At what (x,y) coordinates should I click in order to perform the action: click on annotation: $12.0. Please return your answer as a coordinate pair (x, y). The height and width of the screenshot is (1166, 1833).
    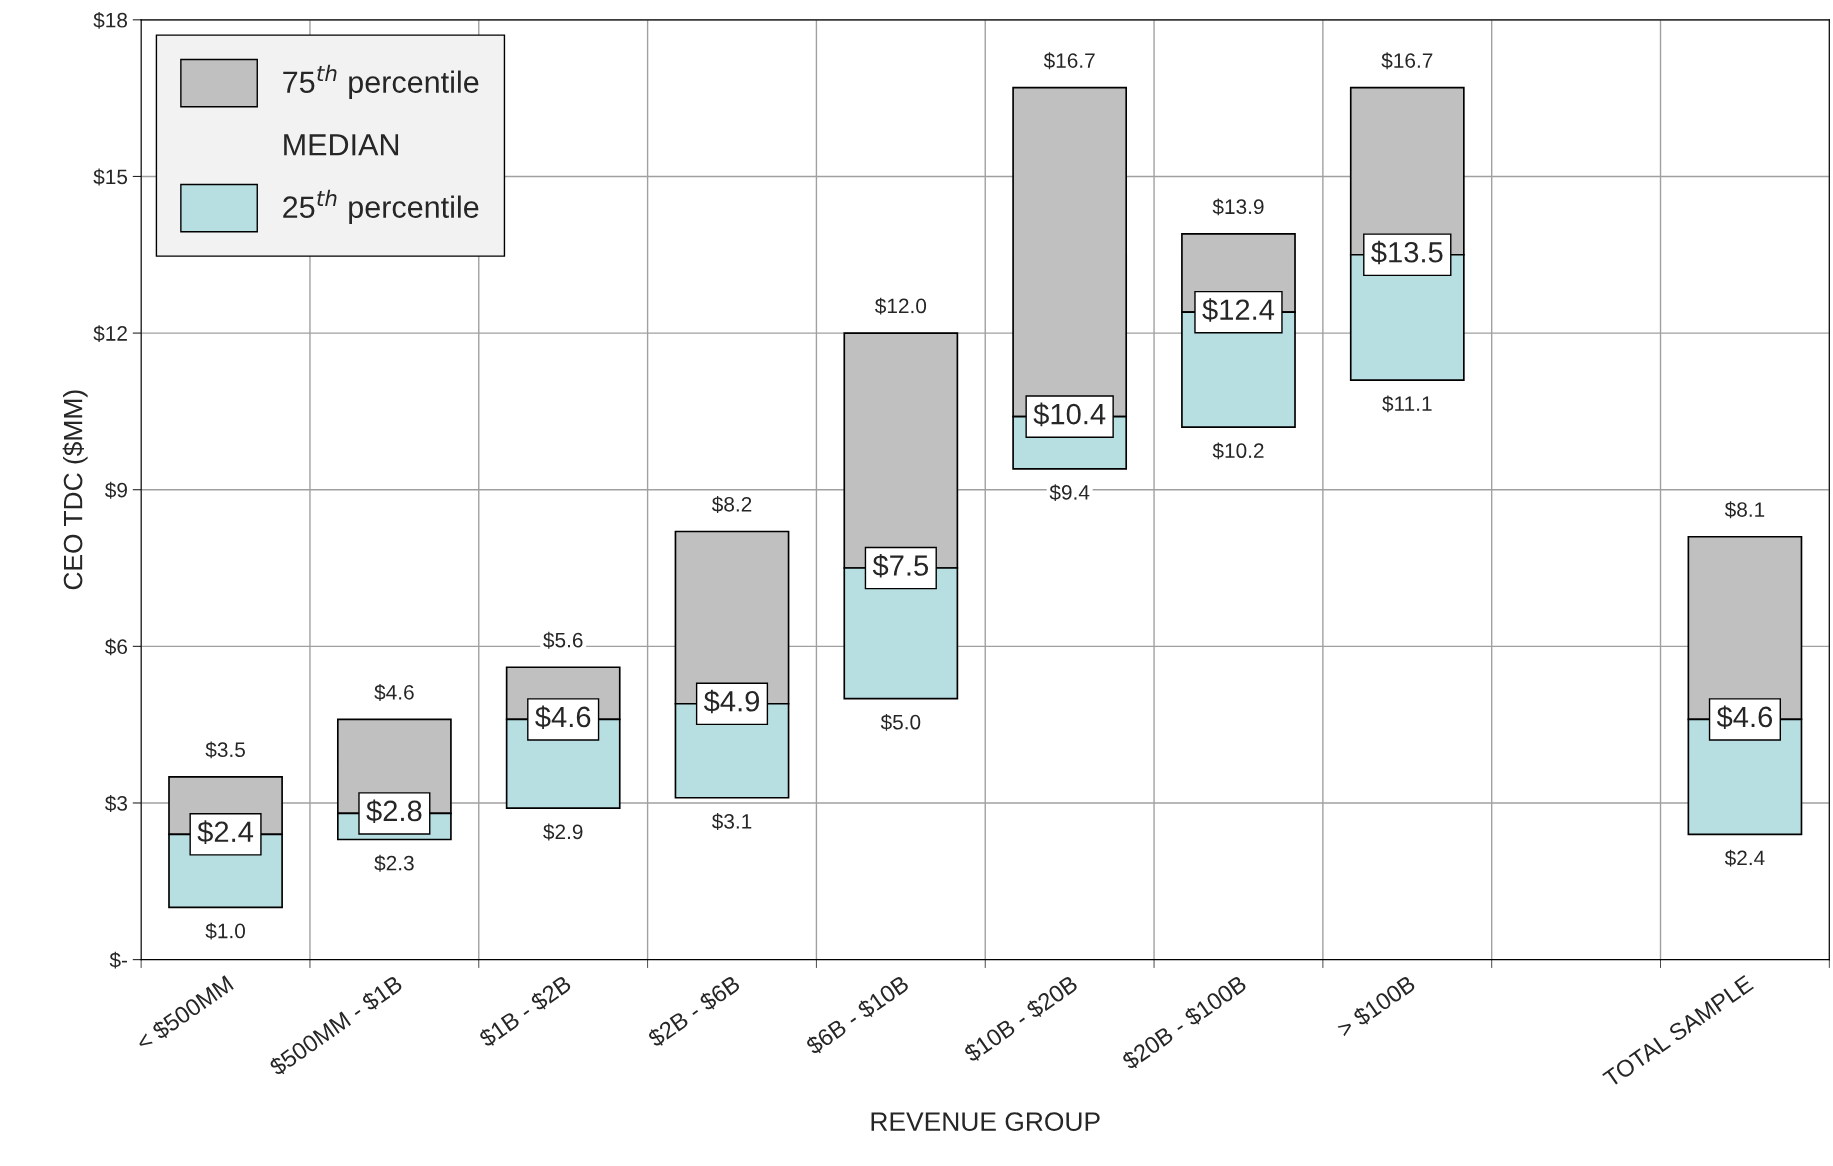
    Looking at the image, I should click on (900, 306).